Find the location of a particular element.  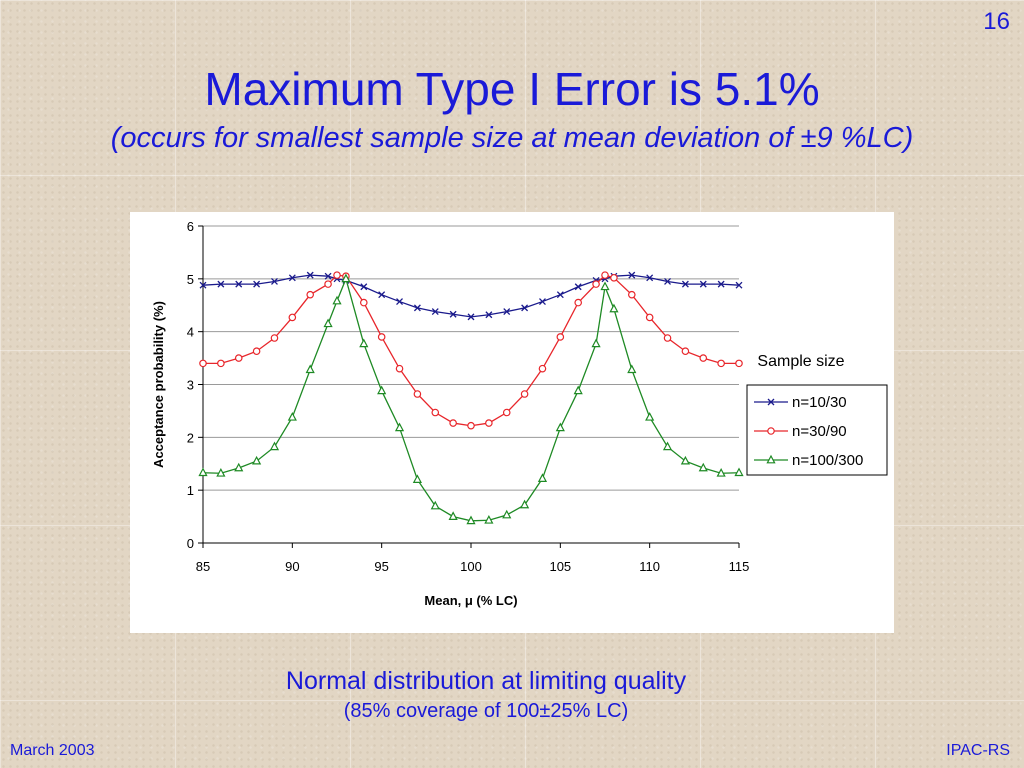

legend-label-0: n=10/30 is located at coordinates (819, 402).